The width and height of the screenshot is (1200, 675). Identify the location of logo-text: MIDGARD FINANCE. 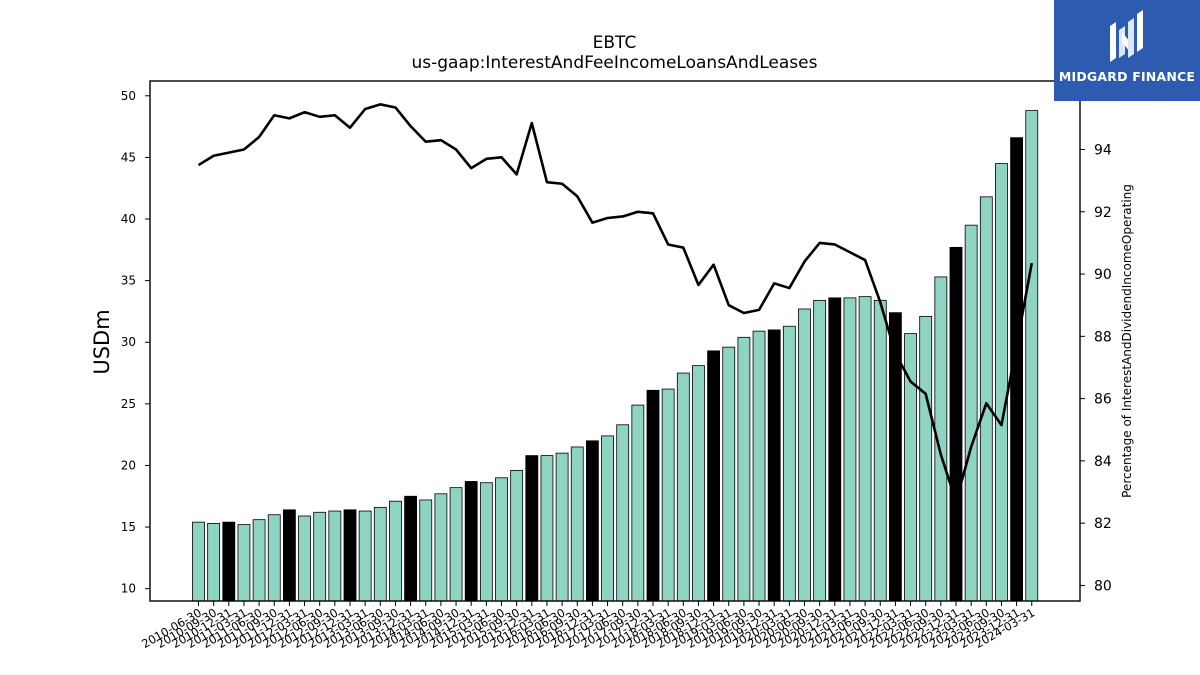
(1127, 76).